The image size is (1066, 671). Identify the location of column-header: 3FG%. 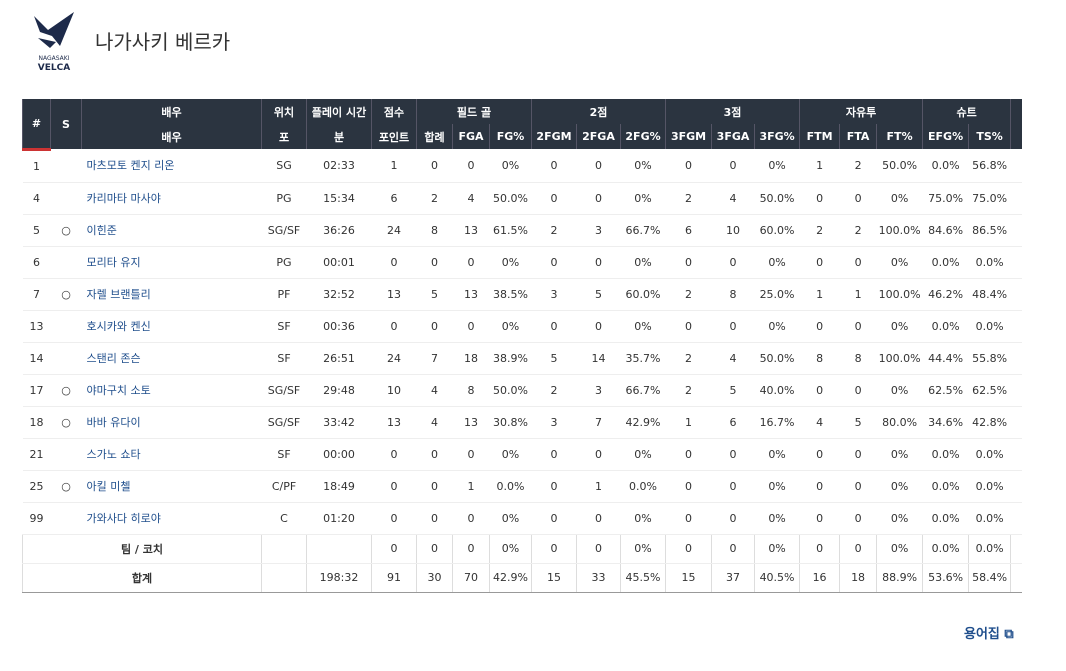
(777, 136).